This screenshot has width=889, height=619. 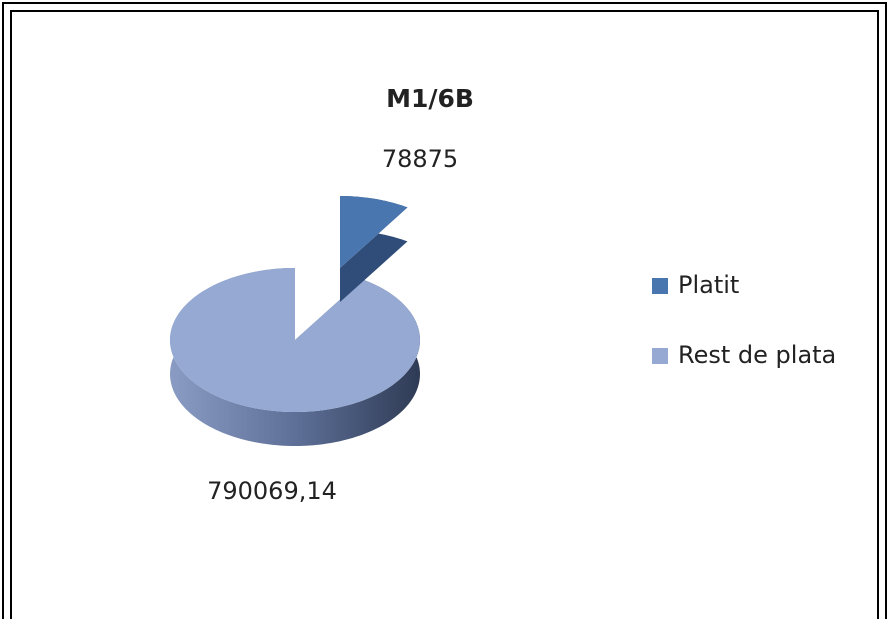 I want to click on data-label: 78875, so click(x=420, y=159).